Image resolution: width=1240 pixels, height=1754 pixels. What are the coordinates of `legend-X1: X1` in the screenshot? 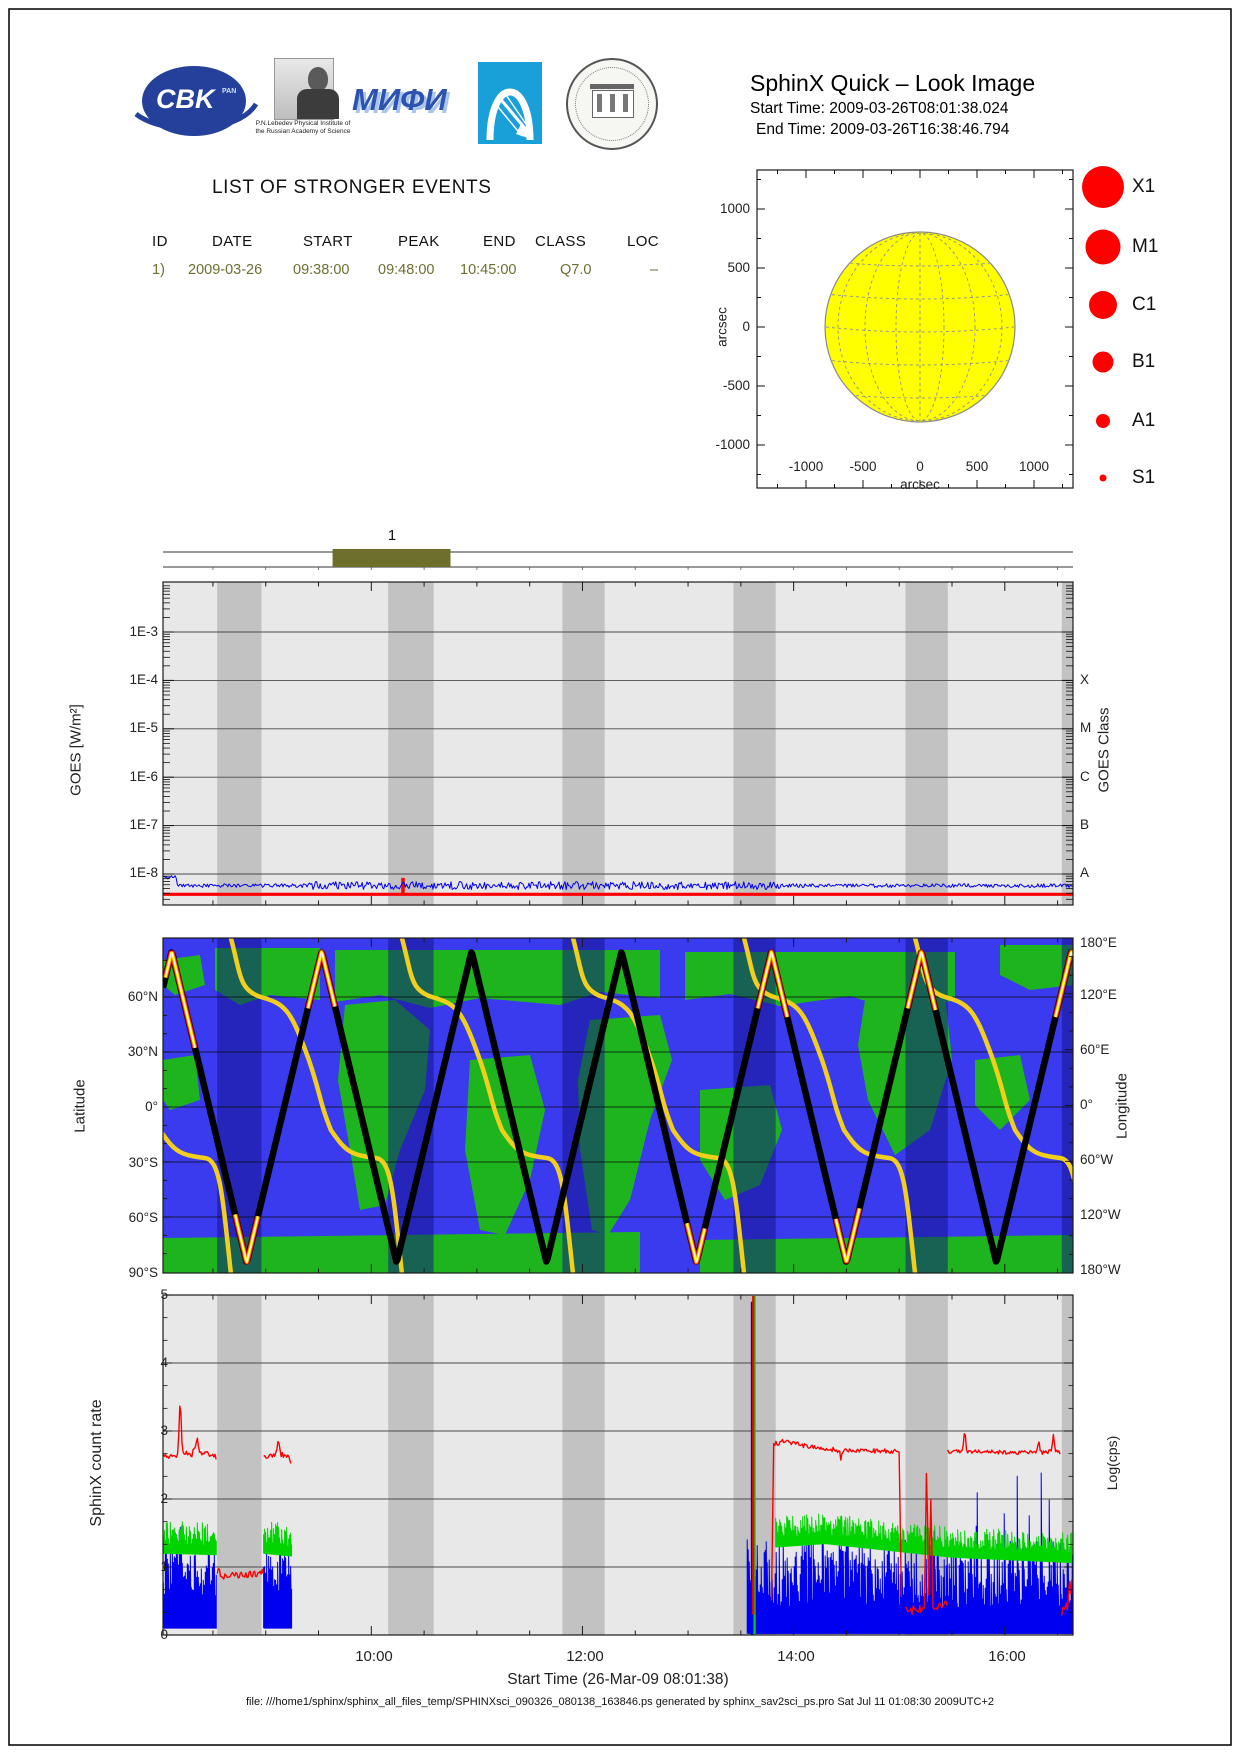 It's located at (1144, 186).